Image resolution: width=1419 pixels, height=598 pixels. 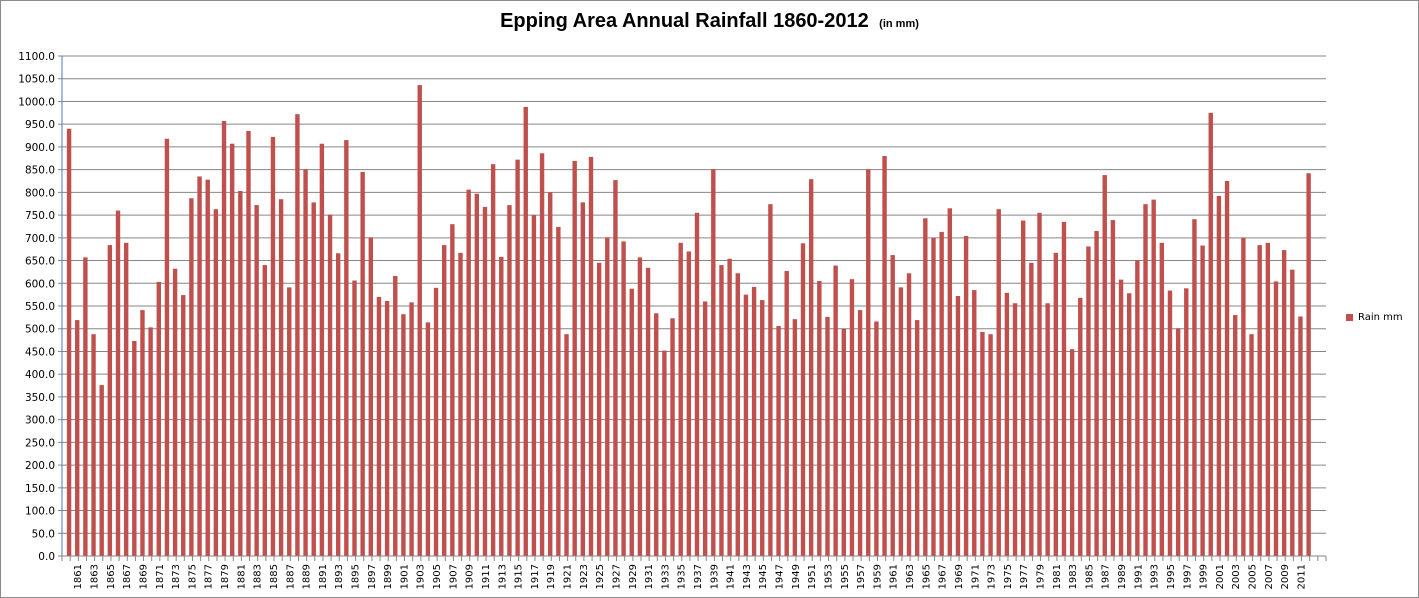 What do you see at coordinates (697, 384) in the screenshot?
I see `bar-1937` at bounding box center [697, 384].